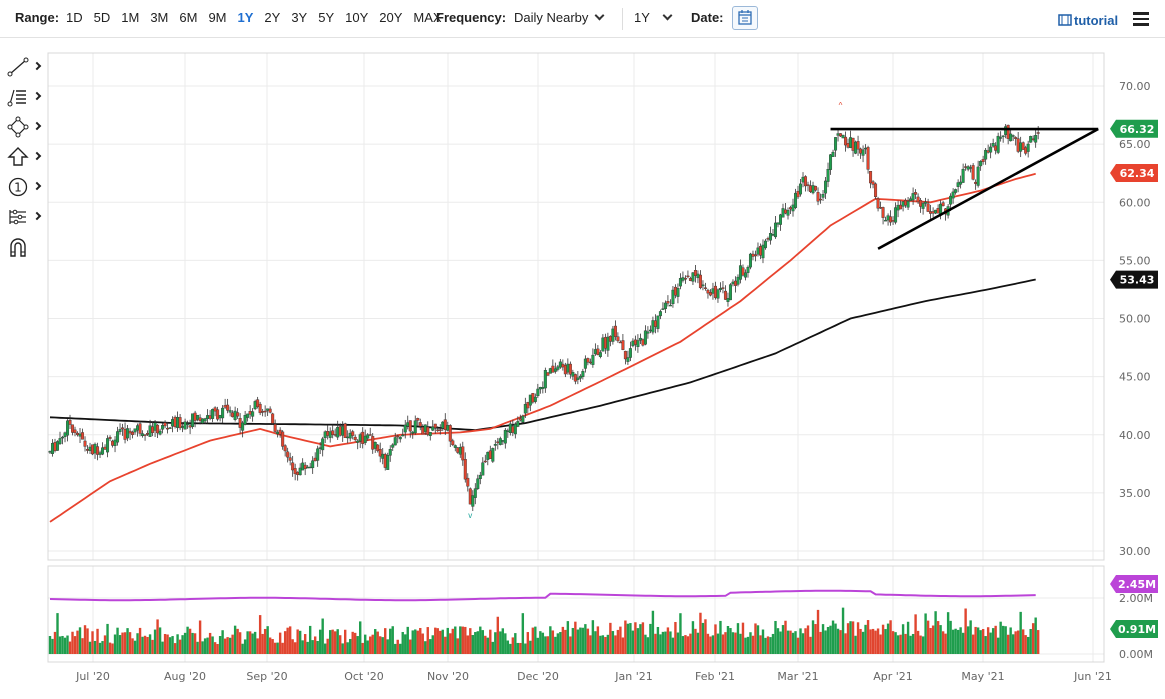  I want to click on range-max: MAX, so click(427, 17).